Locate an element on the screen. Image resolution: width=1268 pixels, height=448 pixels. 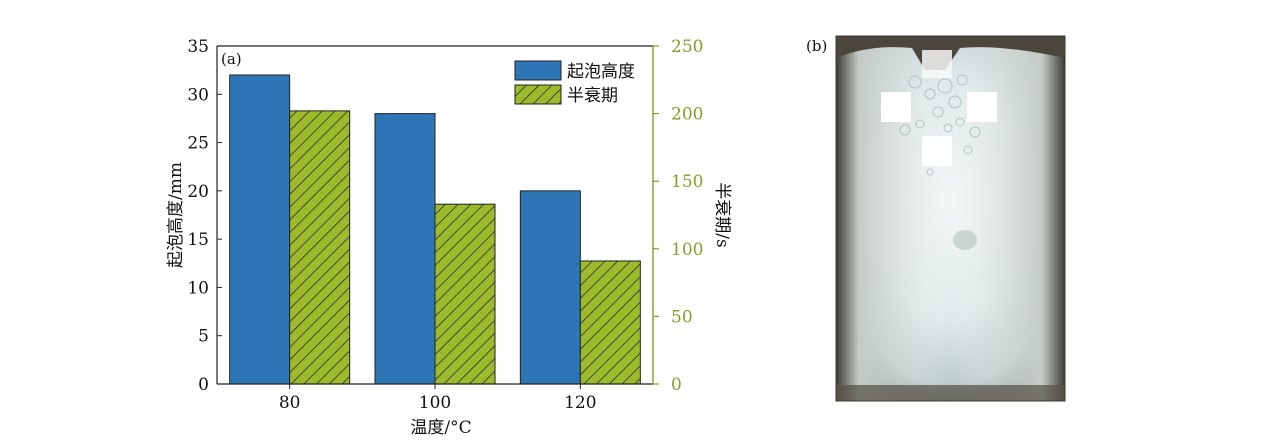
x-ticks: 80 100 120 is located at coordinates (438, 398).